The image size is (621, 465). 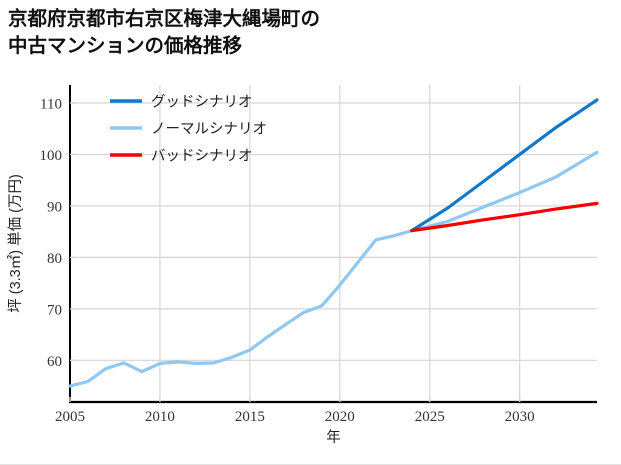 What do you see at coordinates (504, 217) in the screenshot?
I see `series-line-bad` at bounding box center [504, 217].